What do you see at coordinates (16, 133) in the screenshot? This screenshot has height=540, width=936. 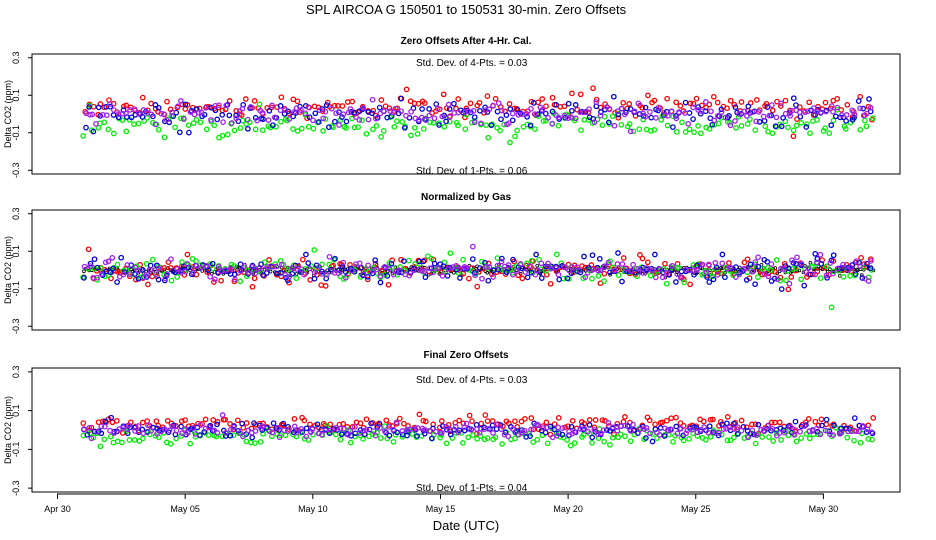 I see `y-tick-label: -0.1` at bounding box center [16, 133].